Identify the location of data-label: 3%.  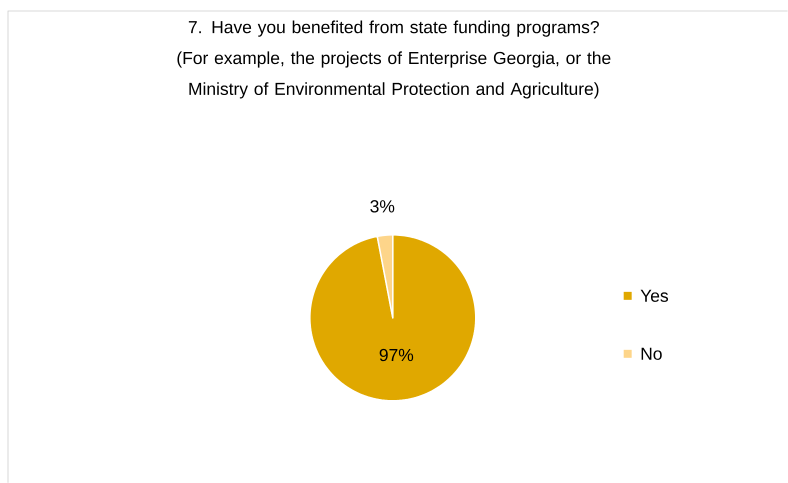
(382, 206).